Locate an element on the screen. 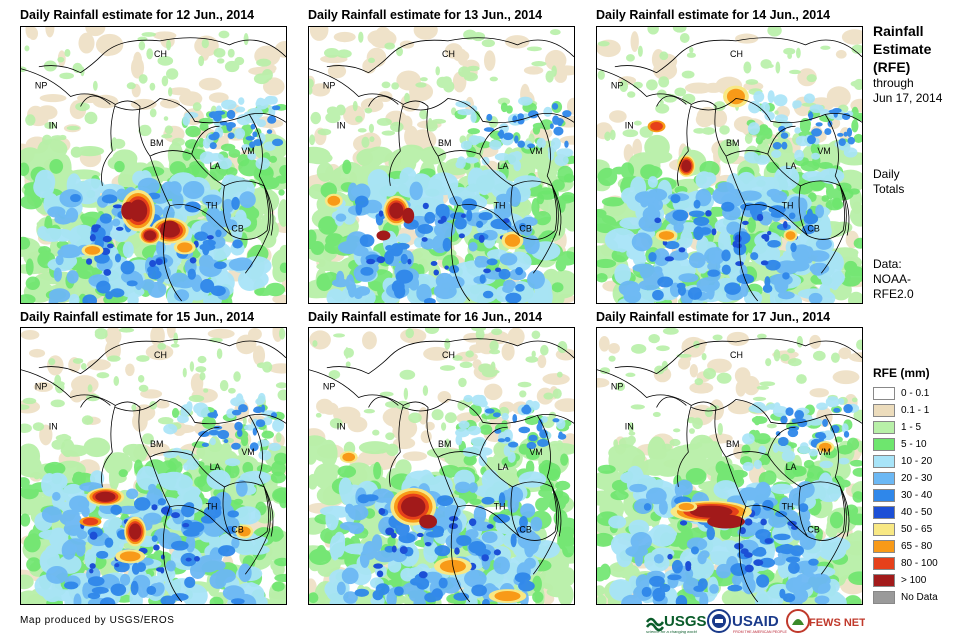  usgs-logo: USGS science for a changing world is located at coordinates (676, 623).